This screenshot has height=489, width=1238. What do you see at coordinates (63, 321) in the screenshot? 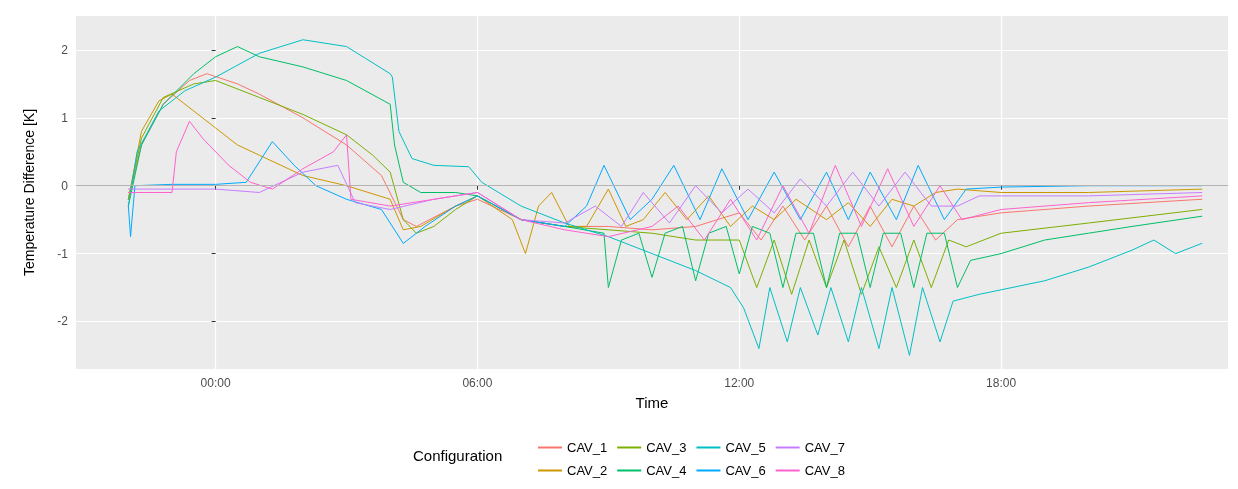
I see `y-tick-label: -2` at bounding box center [63, 321].